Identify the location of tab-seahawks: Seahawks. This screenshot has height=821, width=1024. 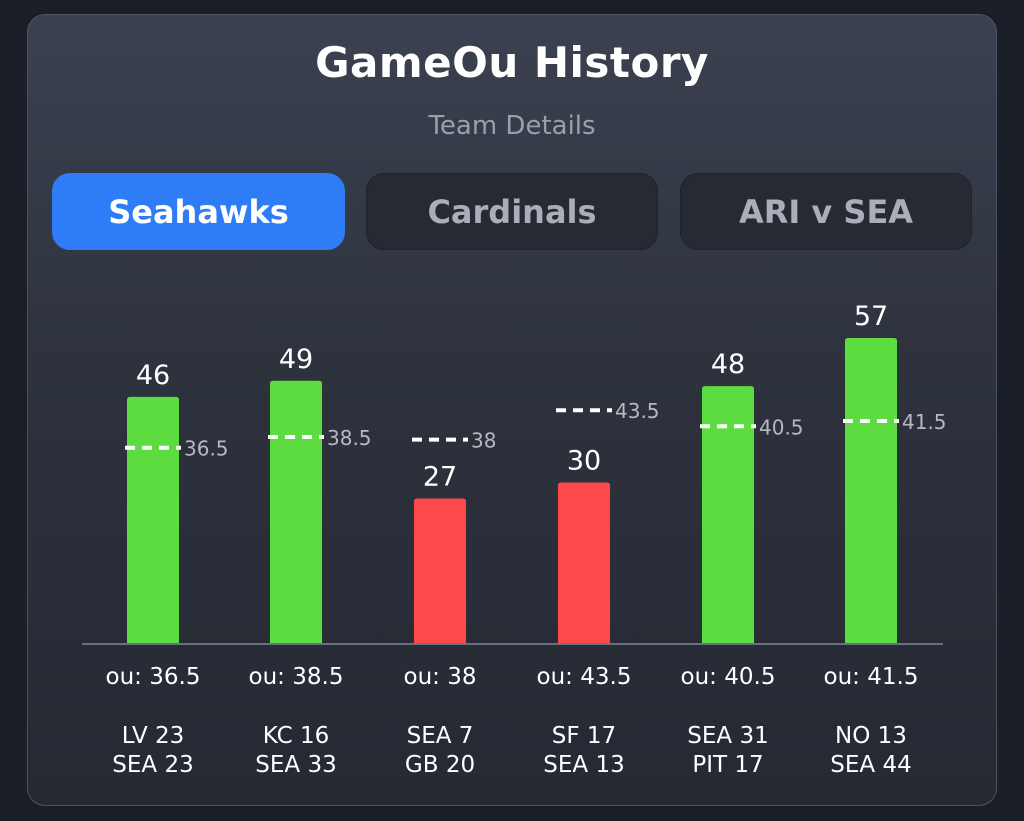
(198, 211).